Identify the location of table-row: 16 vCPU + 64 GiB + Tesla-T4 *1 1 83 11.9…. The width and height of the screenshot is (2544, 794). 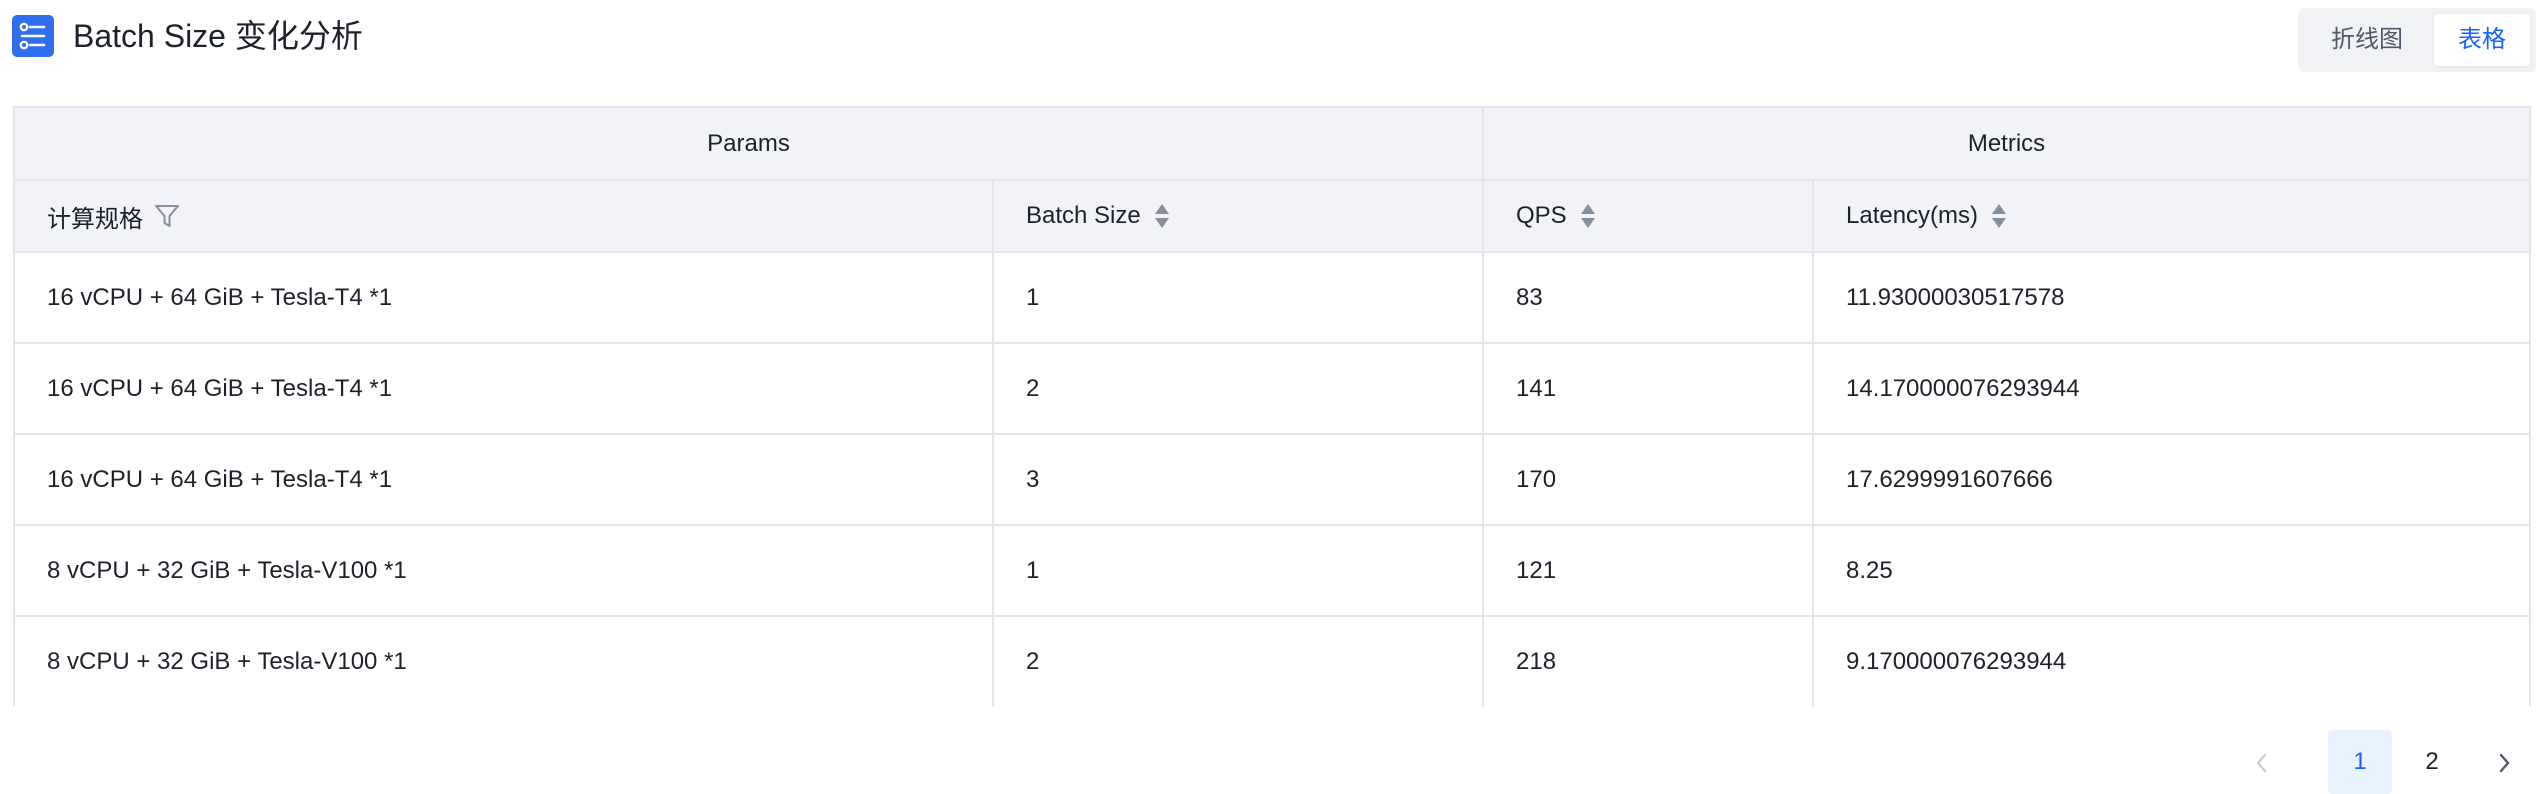
(1272, 297).